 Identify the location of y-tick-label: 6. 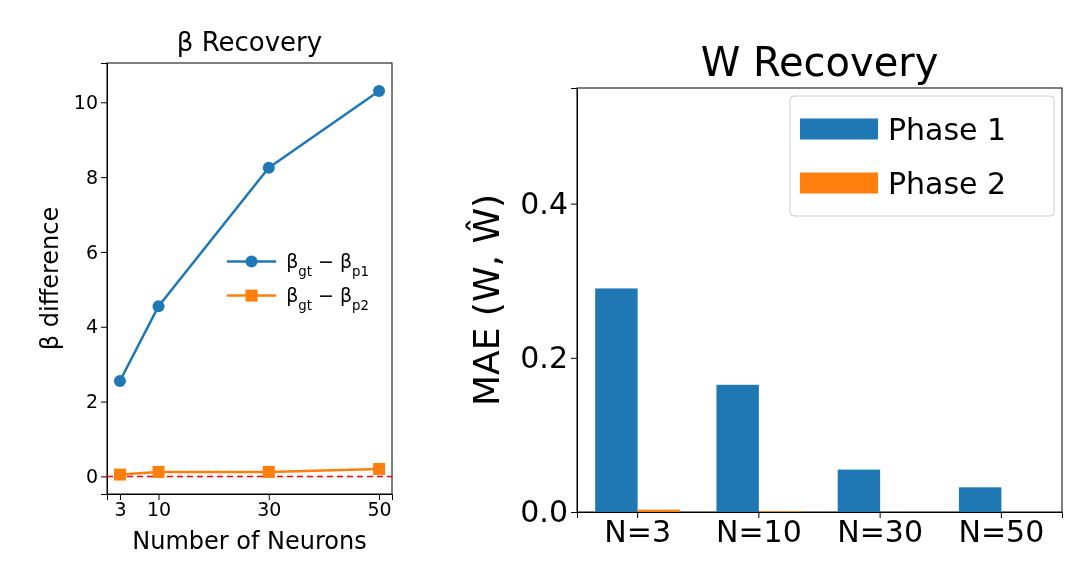
(91, 251).